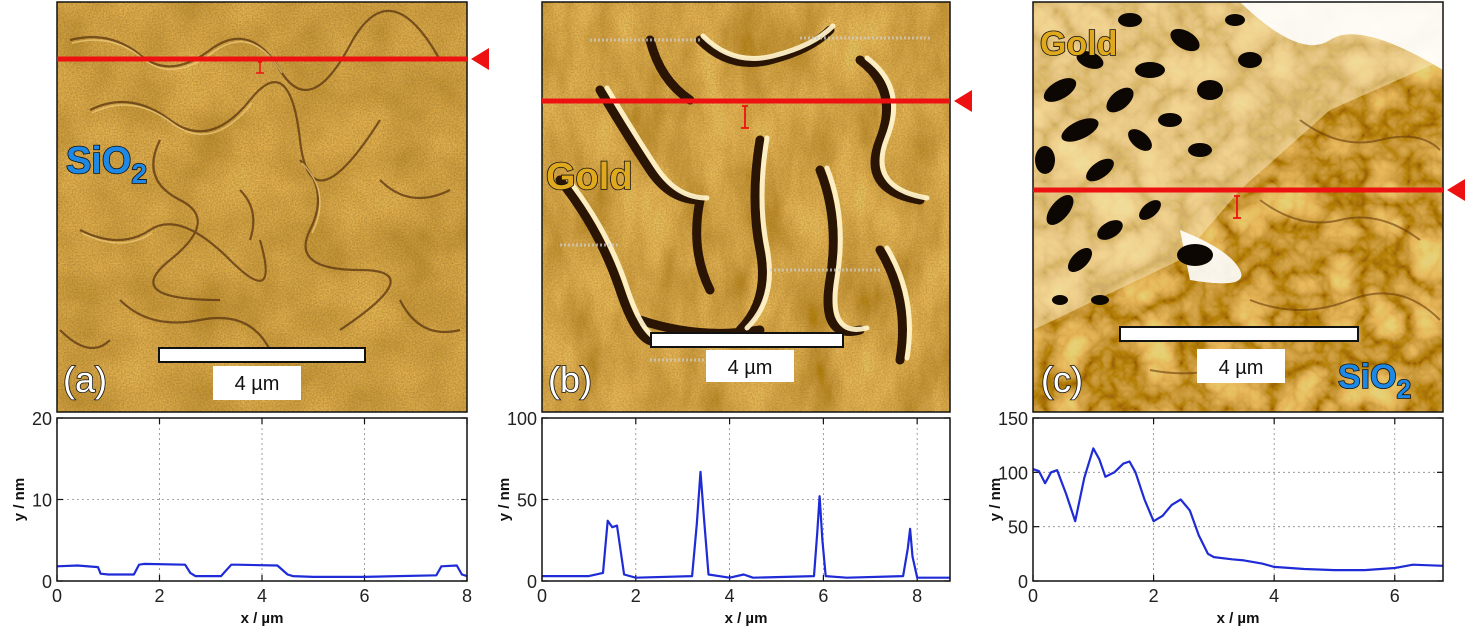 This screenshot has width=1471, height=632. I want to click on scale-label-box-b, so click(750, 366).